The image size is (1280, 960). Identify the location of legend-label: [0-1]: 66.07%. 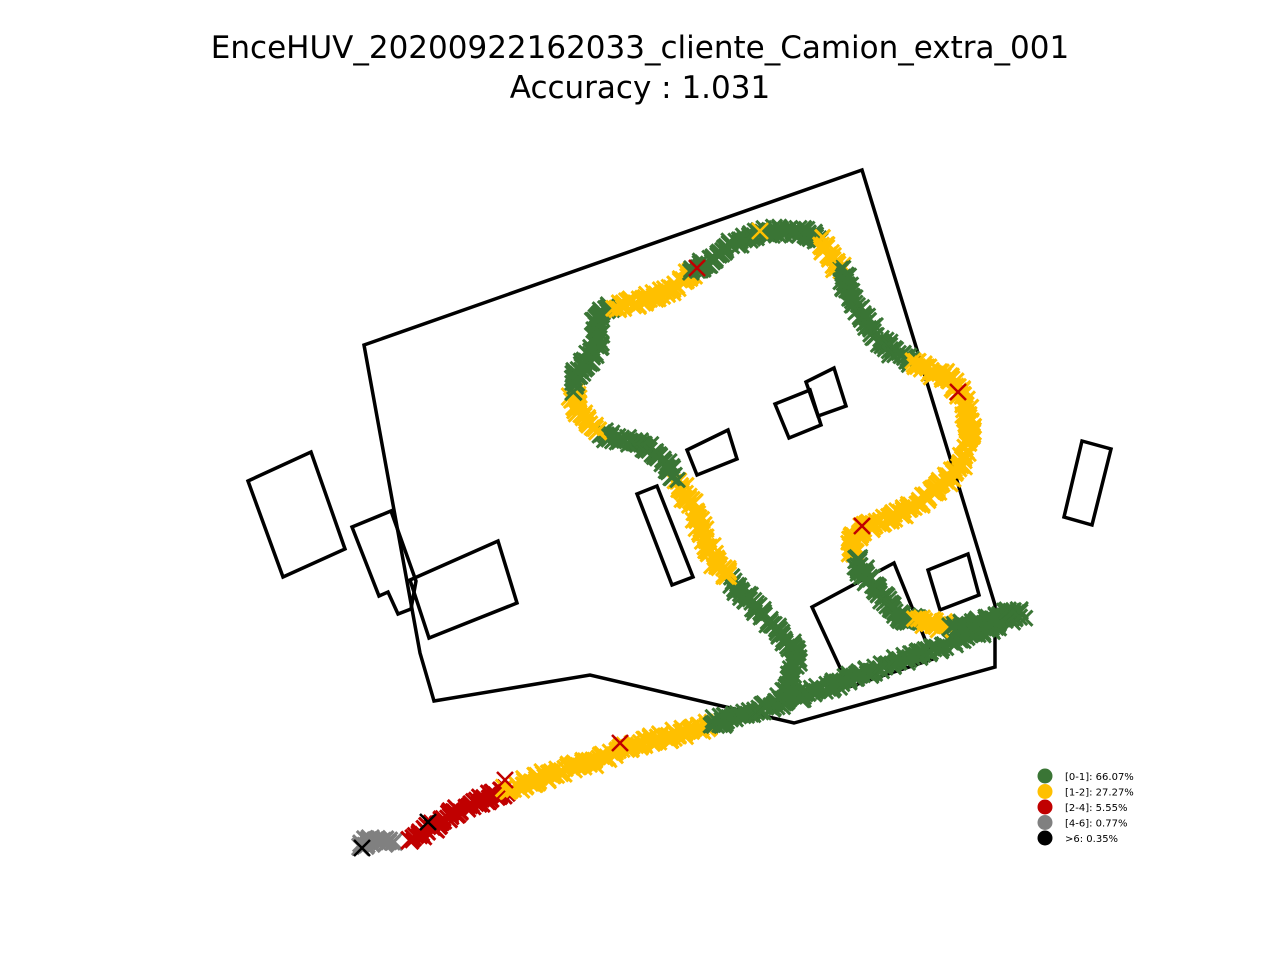
(1099, 777).